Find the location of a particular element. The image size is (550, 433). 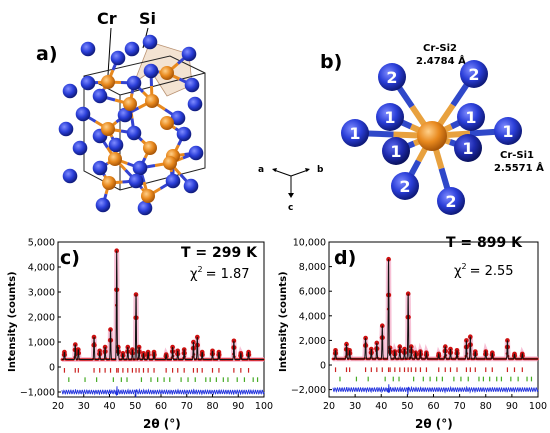

axis-label-b: b is located at coordinates (320, 170).